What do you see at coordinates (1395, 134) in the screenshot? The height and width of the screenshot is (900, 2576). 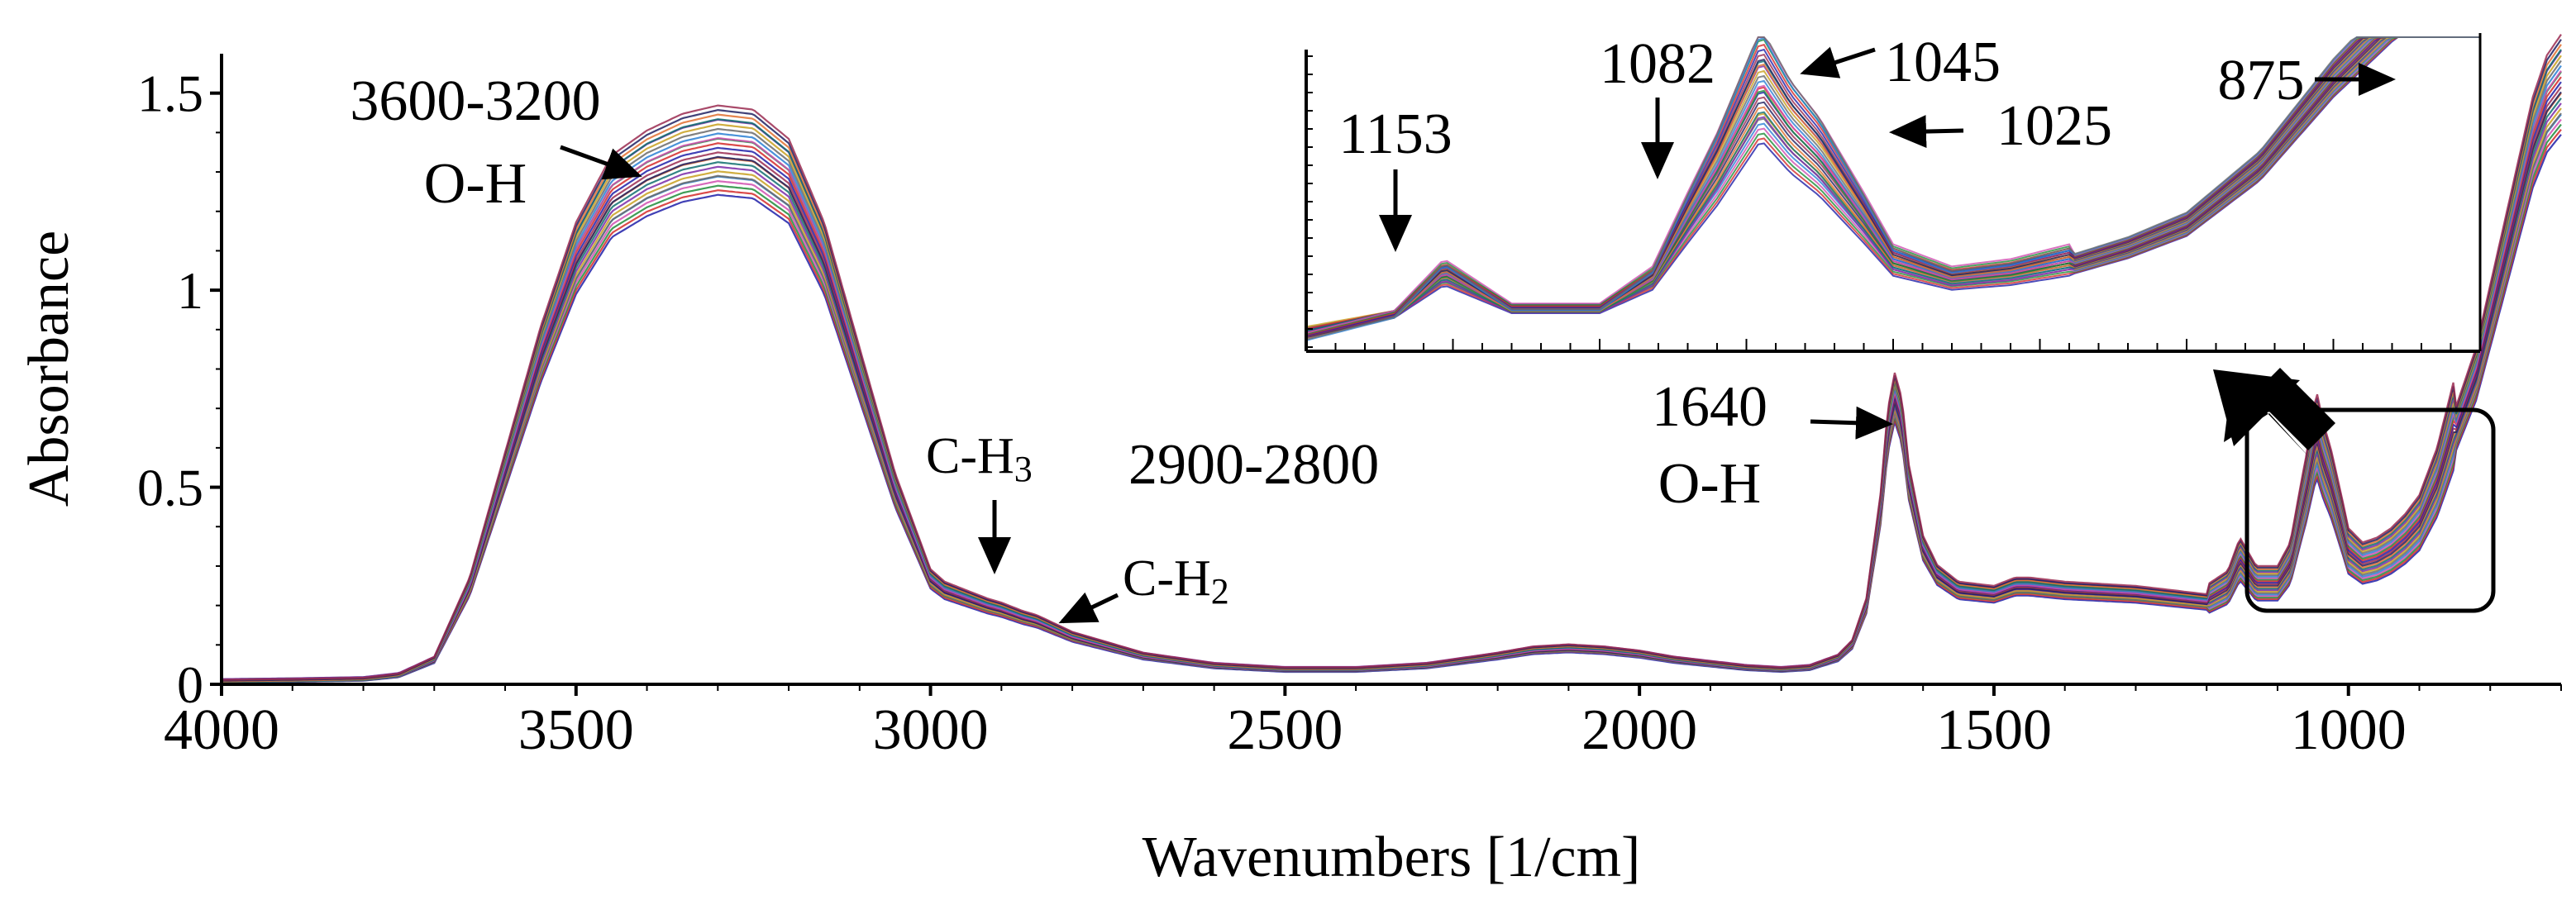 I see `inset-label-1153: 1153` at bounding box center [1395, 134].